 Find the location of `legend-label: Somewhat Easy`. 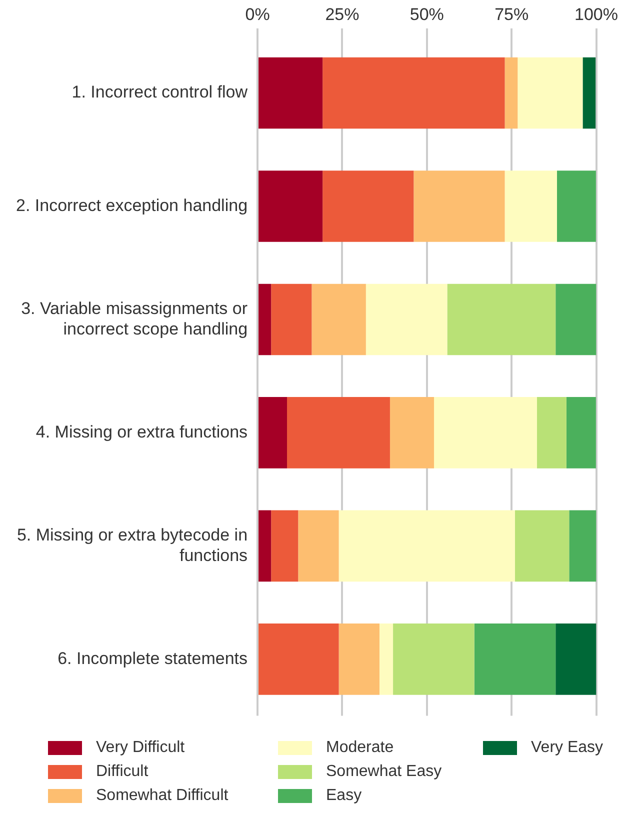

legend-label: Somewhat Easy is located at coordinates (384, 772).